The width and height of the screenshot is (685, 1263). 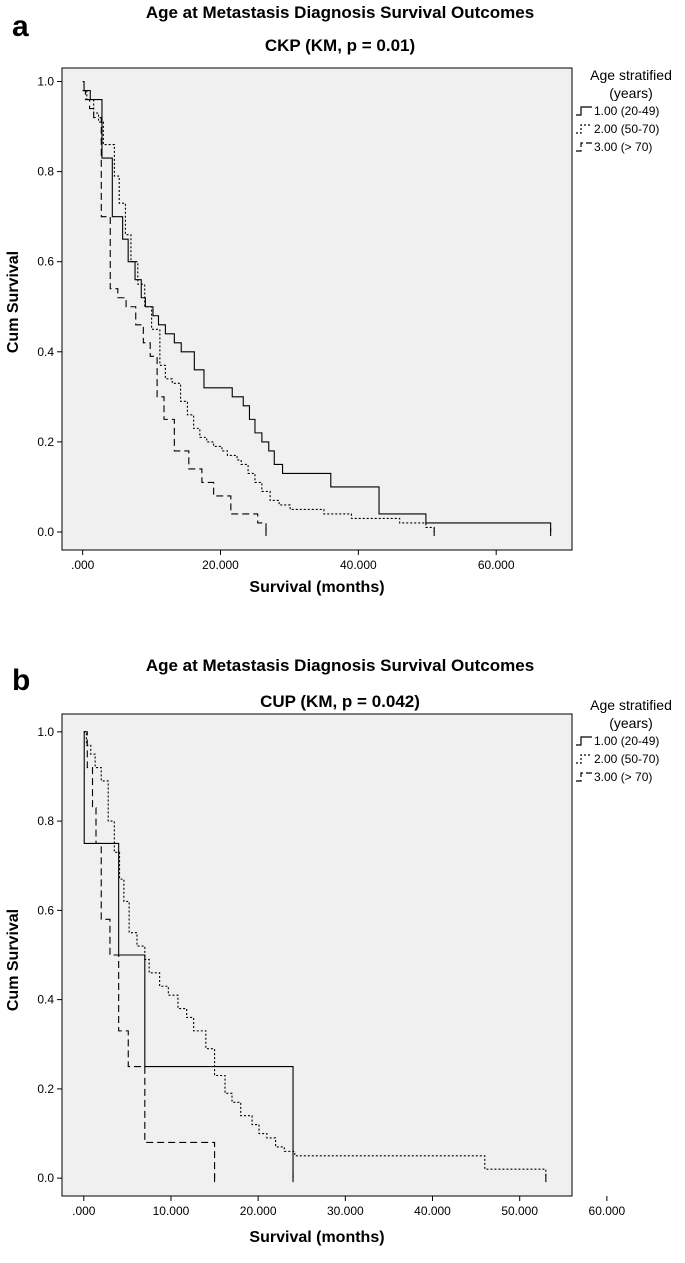 What do you see at coordinates (20, 26) in the screenshot?
I see `panel-label: a` at bounding box center [20, 26].